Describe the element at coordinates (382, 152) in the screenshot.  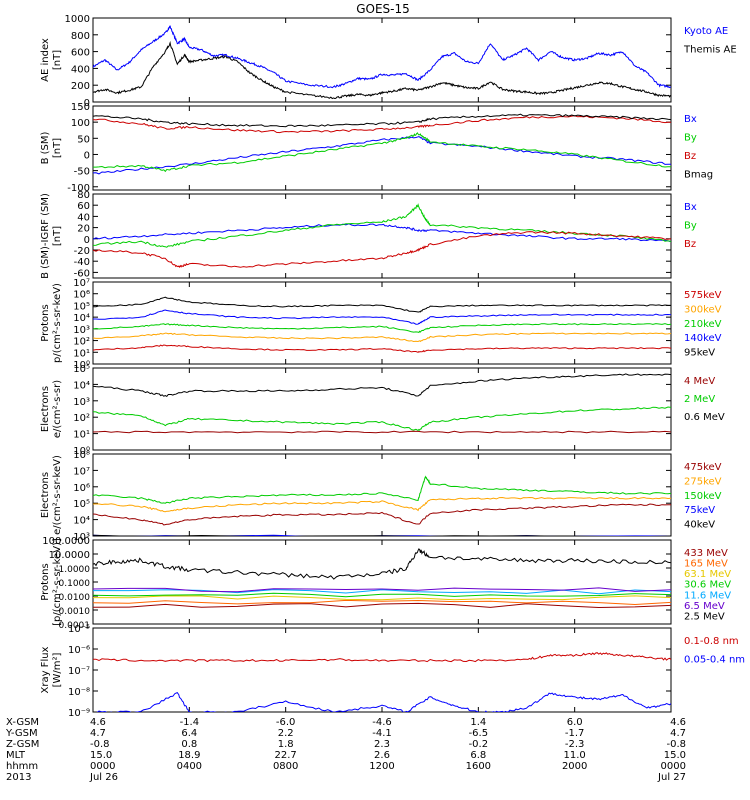
I see `series-line-by` at that location.